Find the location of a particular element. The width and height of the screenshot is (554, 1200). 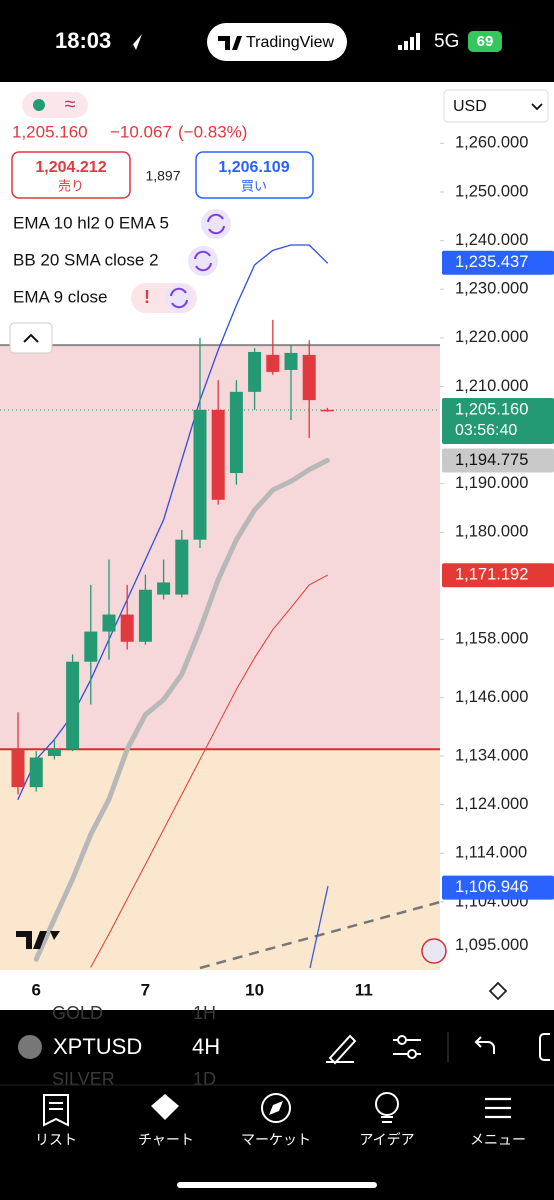

y-tick-label: 1,190.000 is located at coordinates (491, 483).